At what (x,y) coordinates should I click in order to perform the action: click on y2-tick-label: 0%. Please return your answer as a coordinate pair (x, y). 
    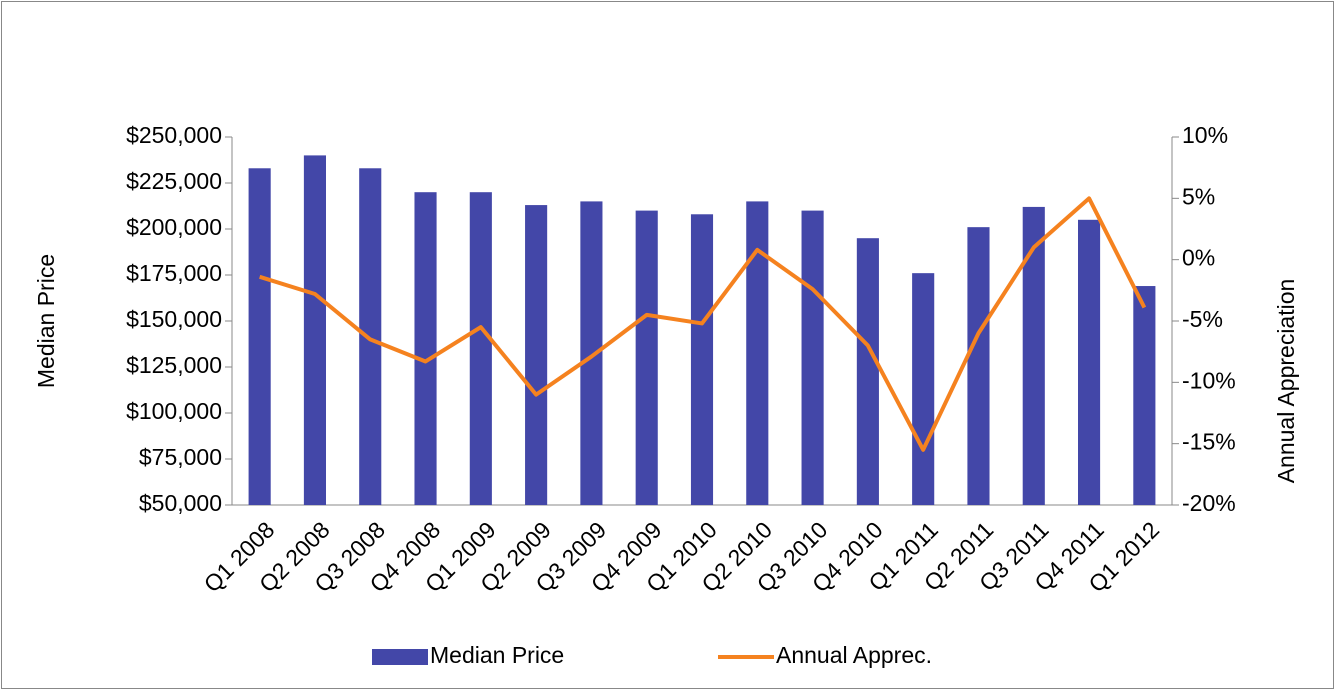
    Looking at the image, I should click on (1198, 258).